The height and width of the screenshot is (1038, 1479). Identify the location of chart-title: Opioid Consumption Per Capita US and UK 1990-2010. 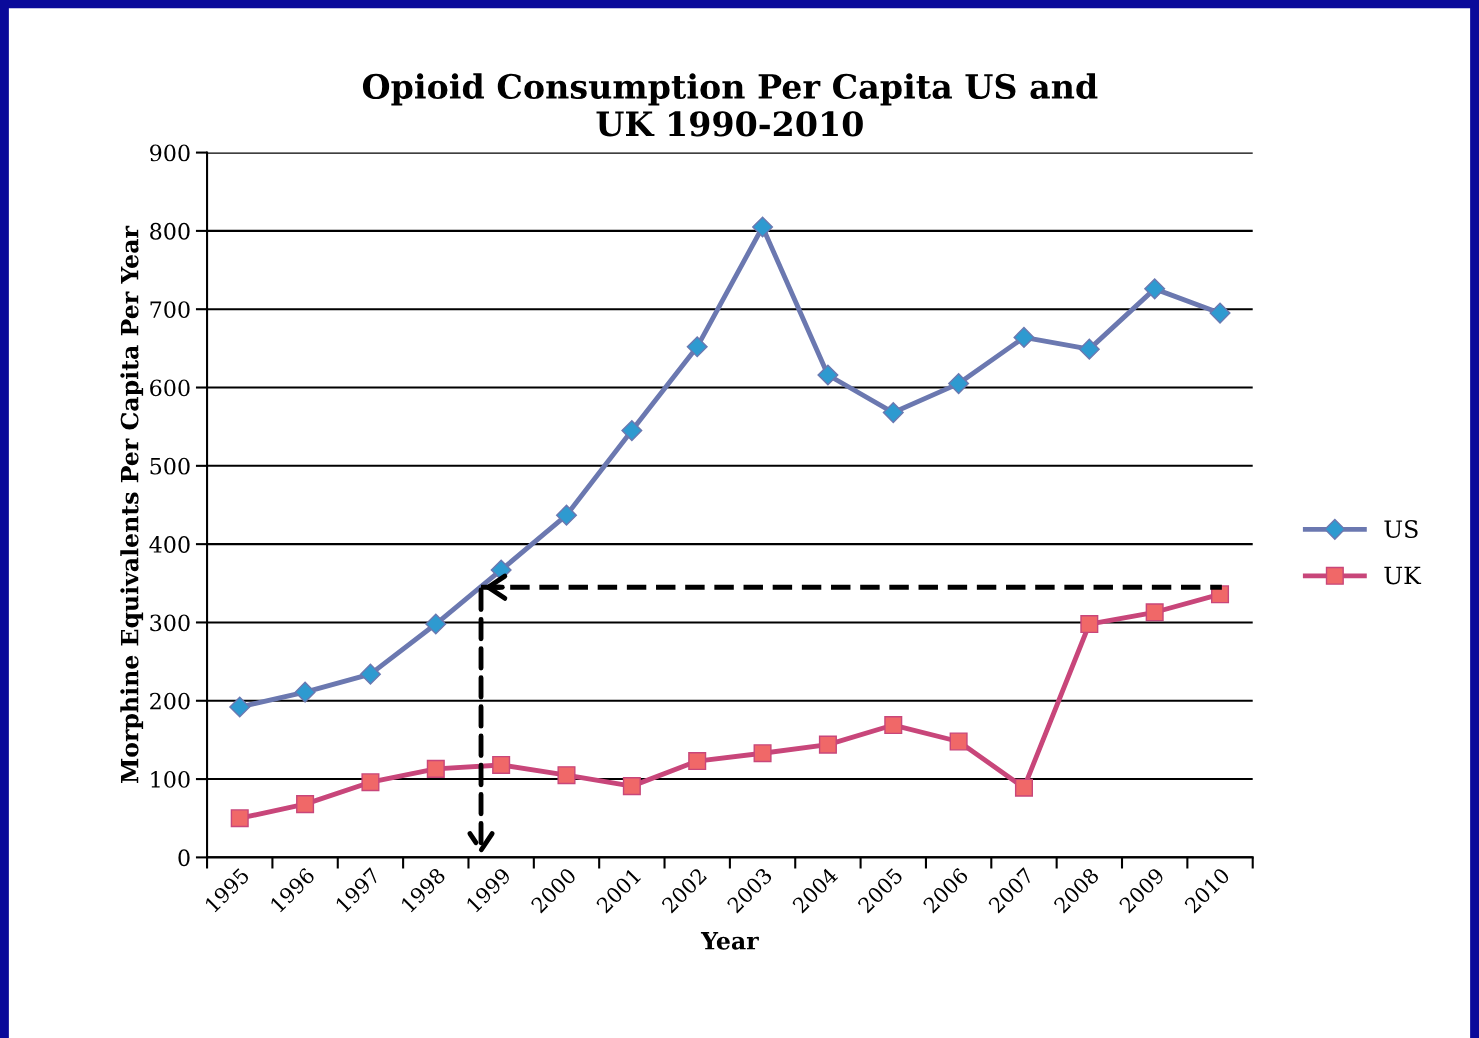
(730, 105).